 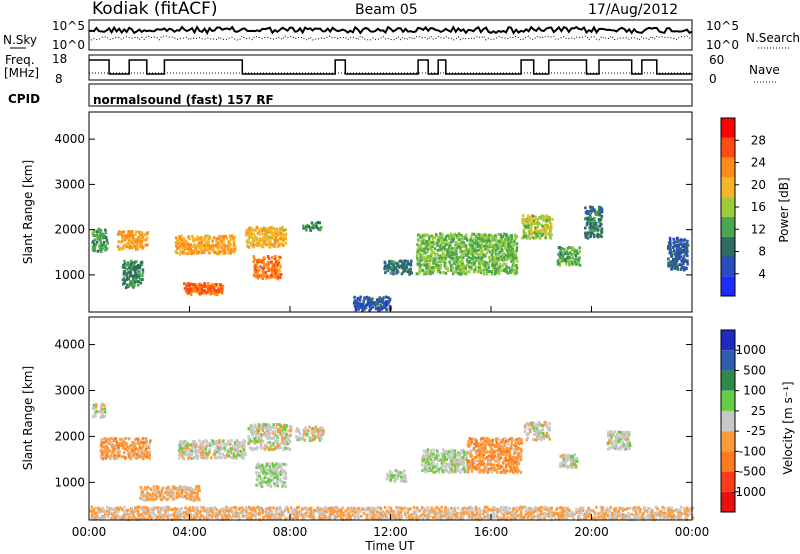 I want to click on freq-series, so click(x=390, y=67).